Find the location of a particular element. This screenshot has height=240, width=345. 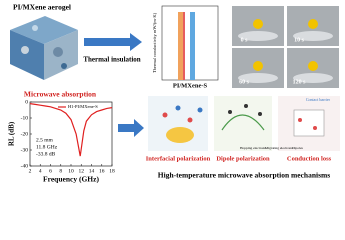

photo-time: 10 s is located at coordinates (299, 40).